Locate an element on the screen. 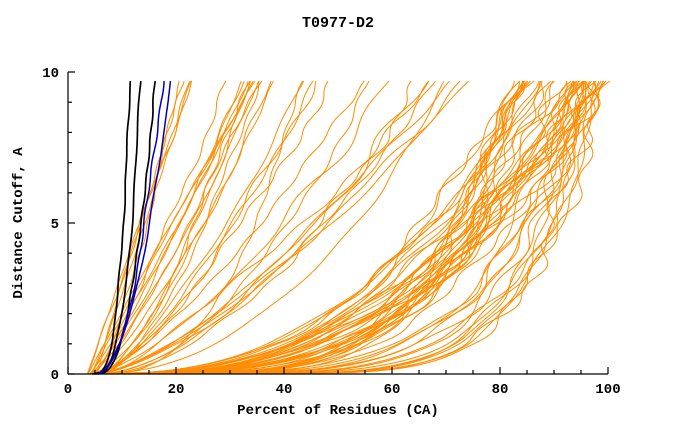  x-tick-label: 40 is located at coordinates (284, 390).